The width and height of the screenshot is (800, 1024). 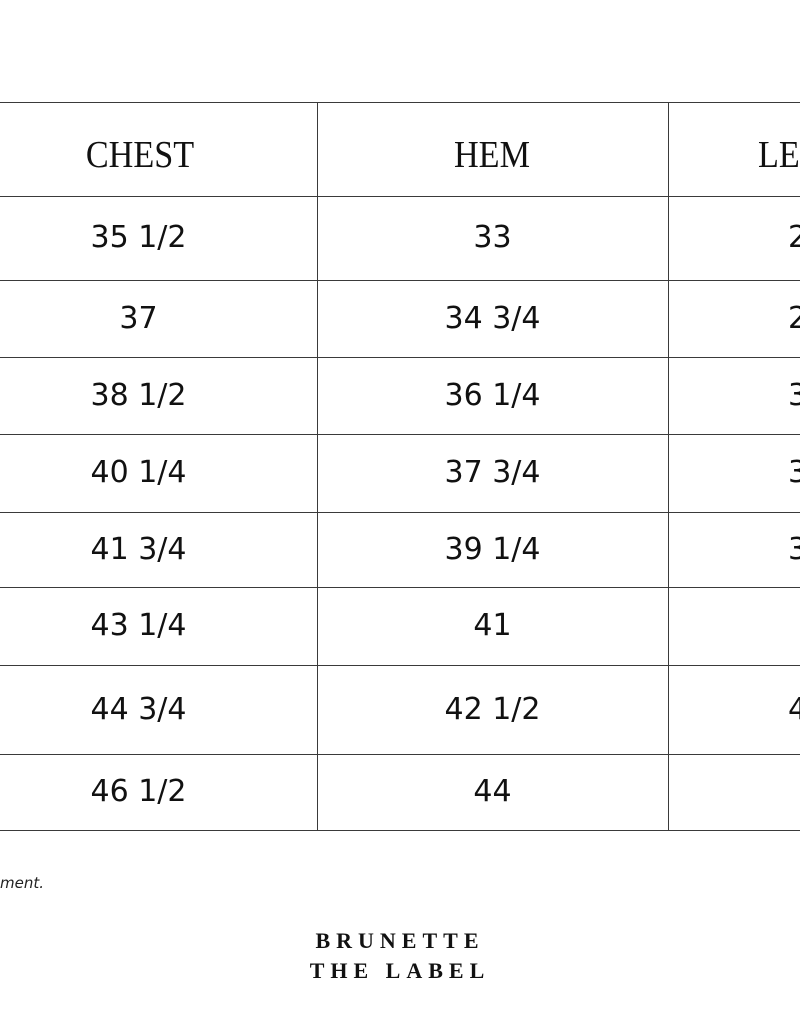 What do you see at coordinates (140, 155) in the screenshot?
I see `header-chest: CHEST` at bounding box center [140, 155].